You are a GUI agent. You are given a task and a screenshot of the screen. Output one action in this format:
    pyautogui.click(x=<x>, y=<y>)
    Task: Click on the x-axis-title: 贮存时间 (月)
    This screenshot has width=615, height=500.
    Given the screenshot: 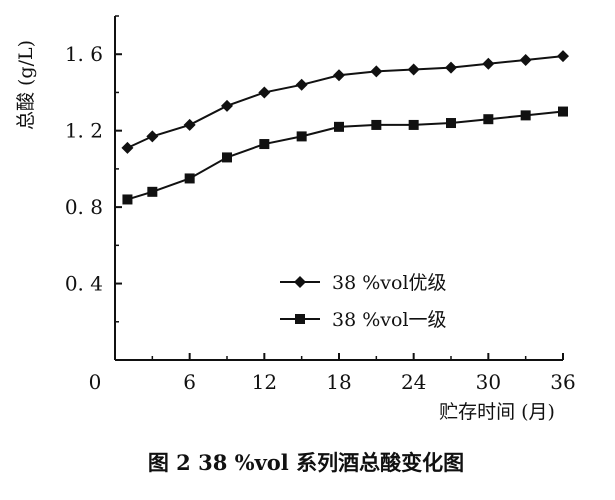 What is the action you would take?
    pyautogui.click(x=497, y=412)
    